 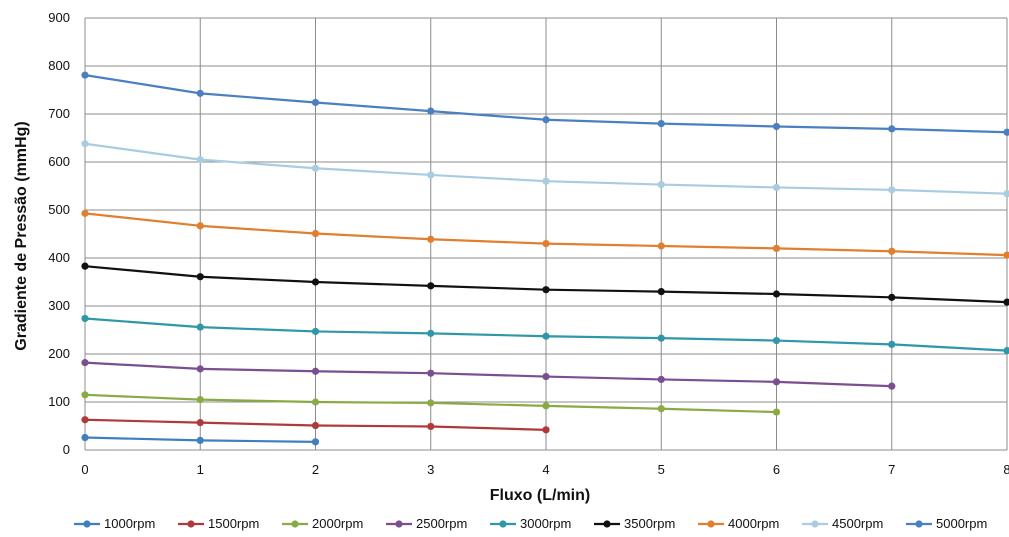 I want to click on x-tick-label: 3, so click(x=430, y=469).